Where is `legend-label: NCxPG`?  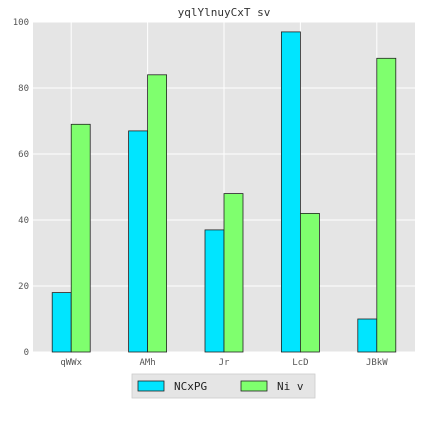 legend-label: NCxPG is located at coordinates (190, 386).